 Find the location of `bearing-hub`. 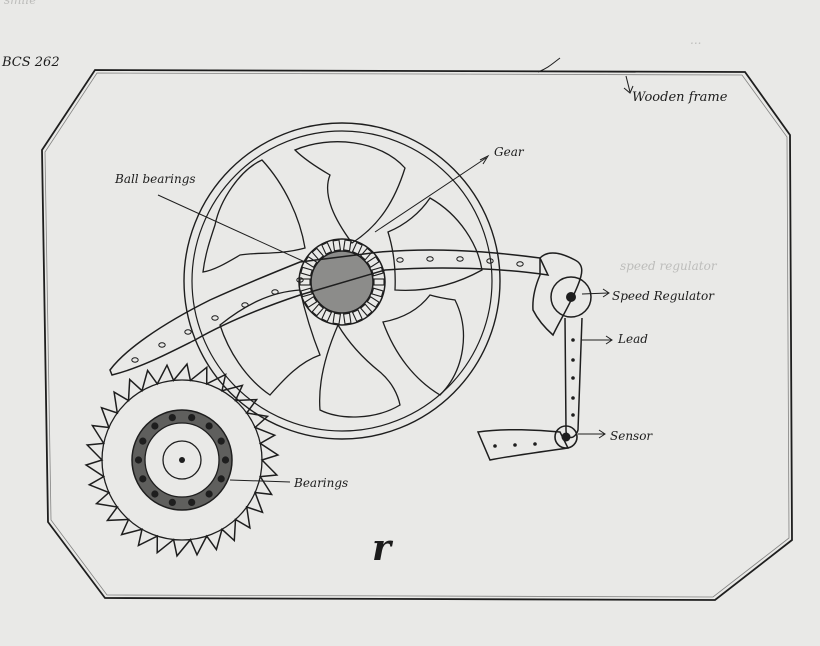

bearing-hub is located at coordinates (182, 460).